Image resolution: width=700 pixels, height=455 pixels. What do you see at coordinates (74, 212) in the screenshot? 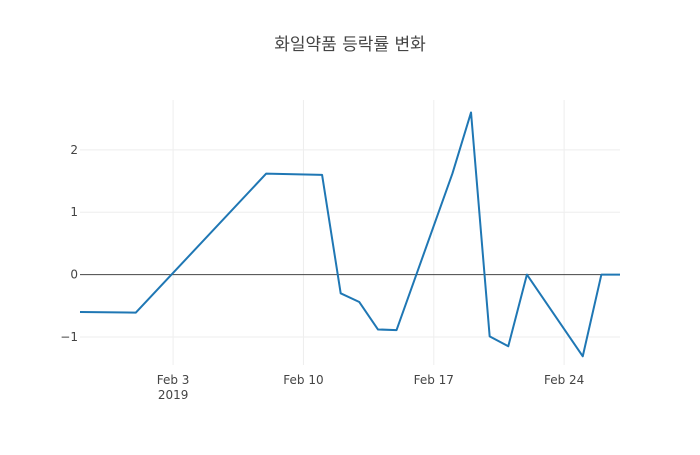
I see `y-tick-label: 1` at bounding box center [74, 212].